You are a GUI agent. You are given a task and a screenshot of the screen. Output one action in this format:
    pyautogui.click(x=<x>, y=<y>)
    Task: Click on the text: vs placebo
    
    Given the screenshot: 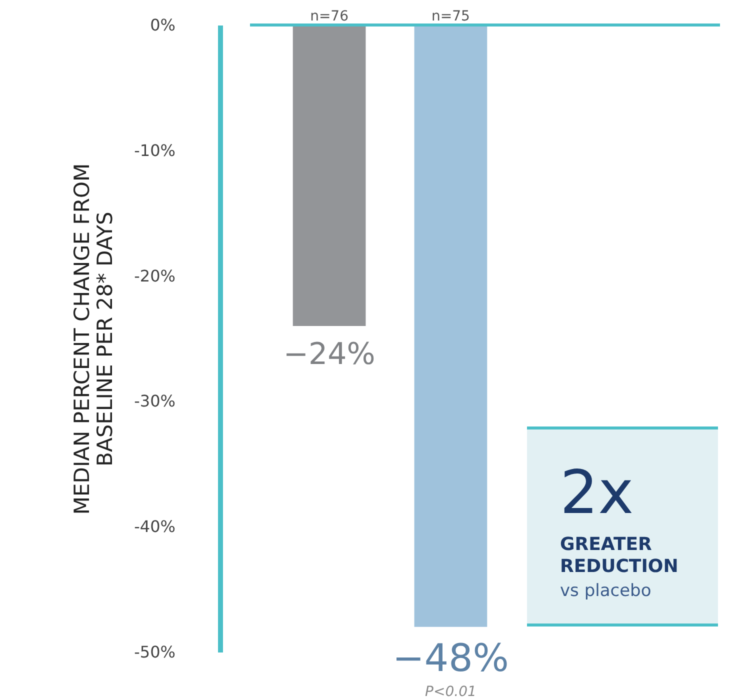 What is the action you would take?
    pyautogui.click(x=606, y=591)
    